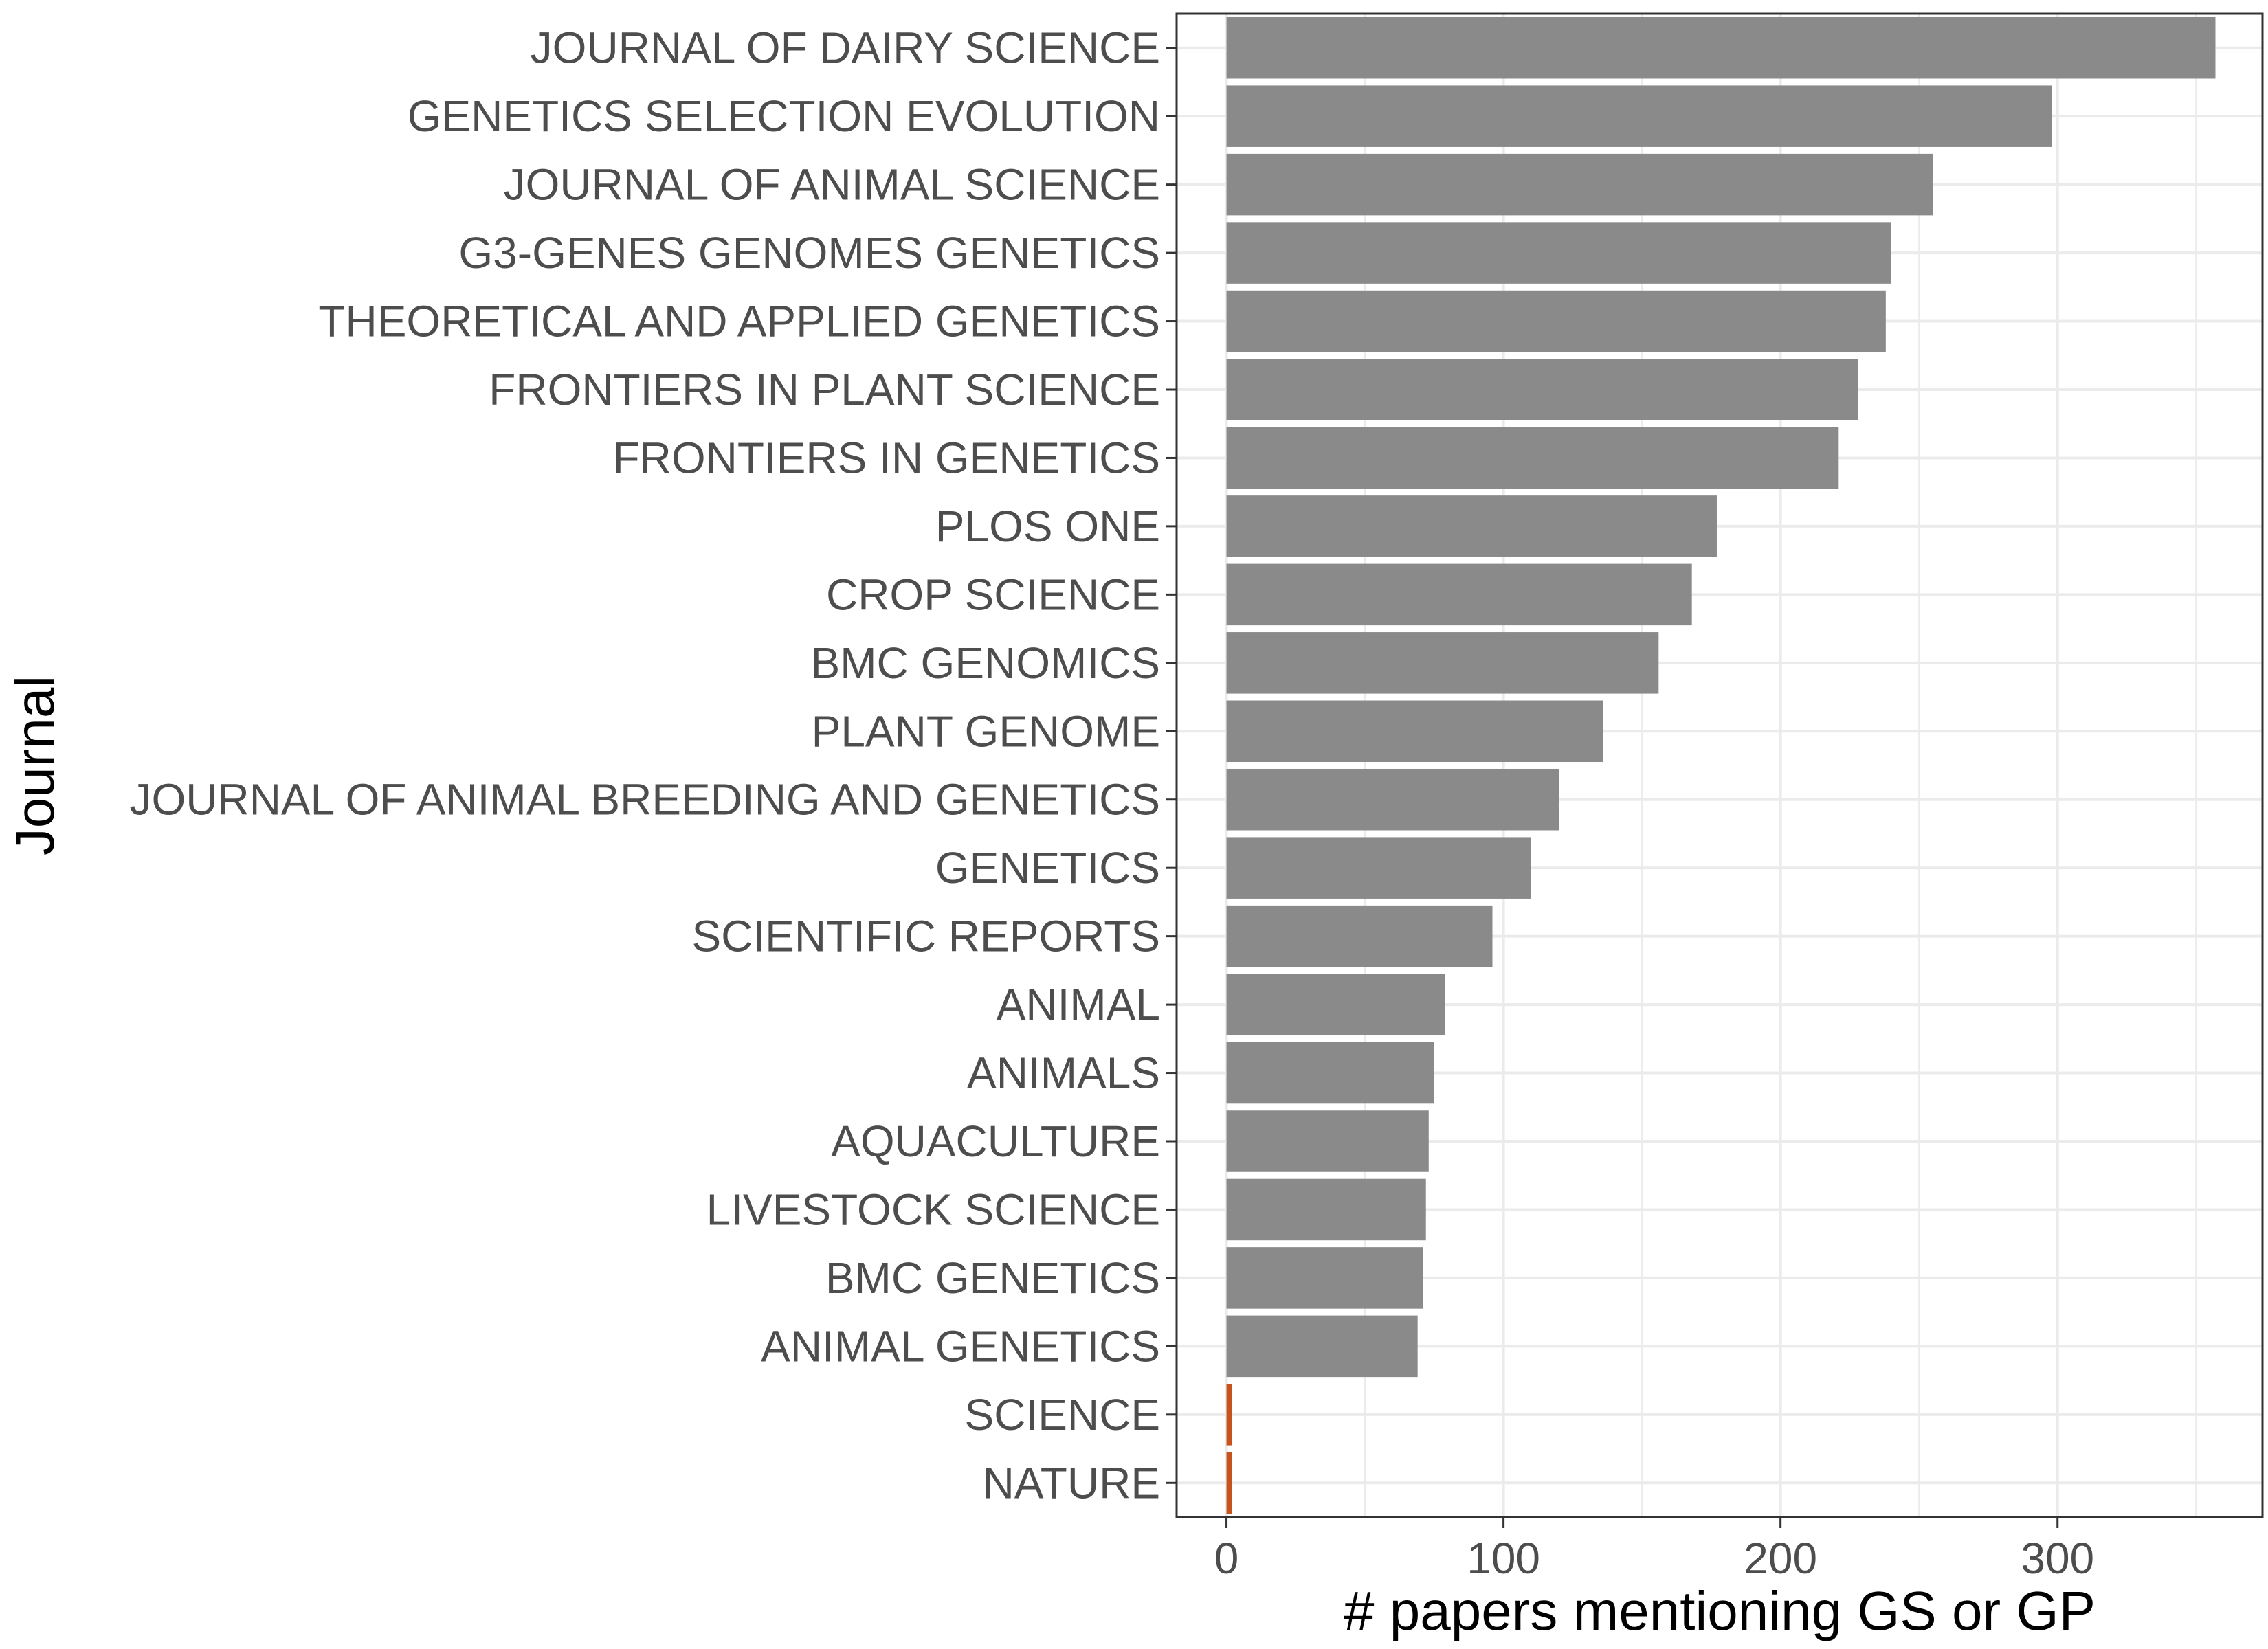 The width and height of the screenshot is (2268, 1649). I want to click on y-tick-label: JOURNAL OF ANIMAL SCIENCE, so click(832, 185).